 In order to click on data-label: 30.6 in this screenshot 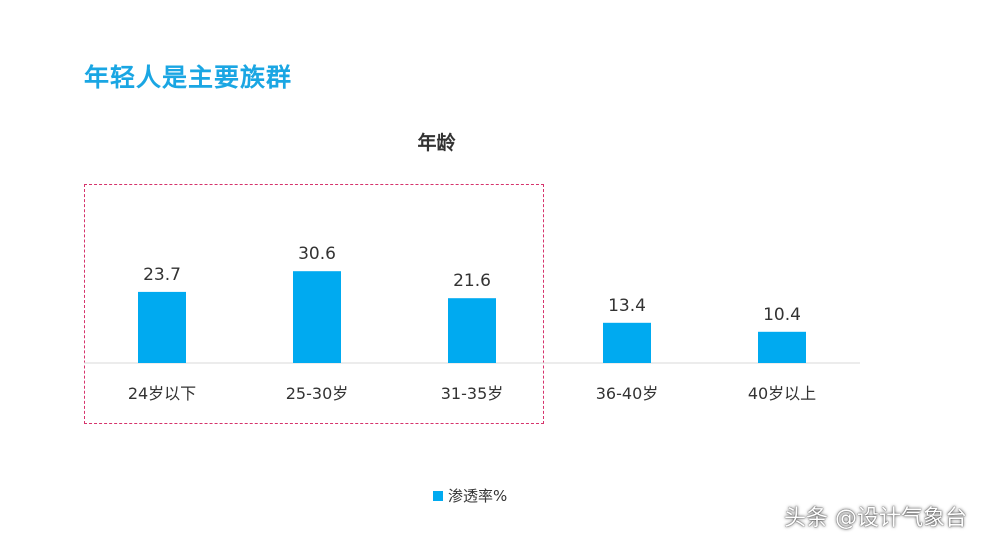, I will do `click(317, 254)`.